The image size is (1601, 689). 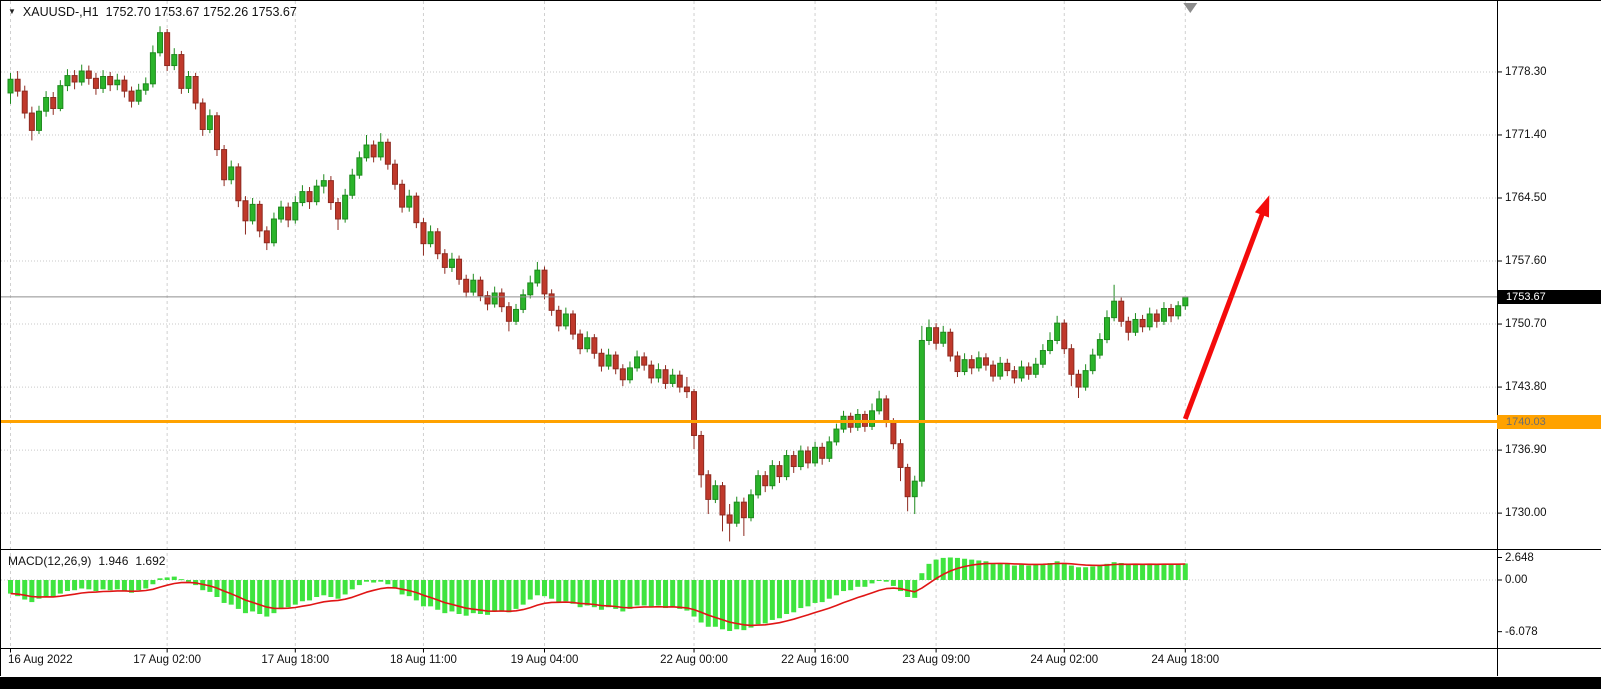 What do you see at coordinates (1549, 421) in the screenshot?
I see `hline-price-tag: 1740.03` at bounding box center [1549, 421].